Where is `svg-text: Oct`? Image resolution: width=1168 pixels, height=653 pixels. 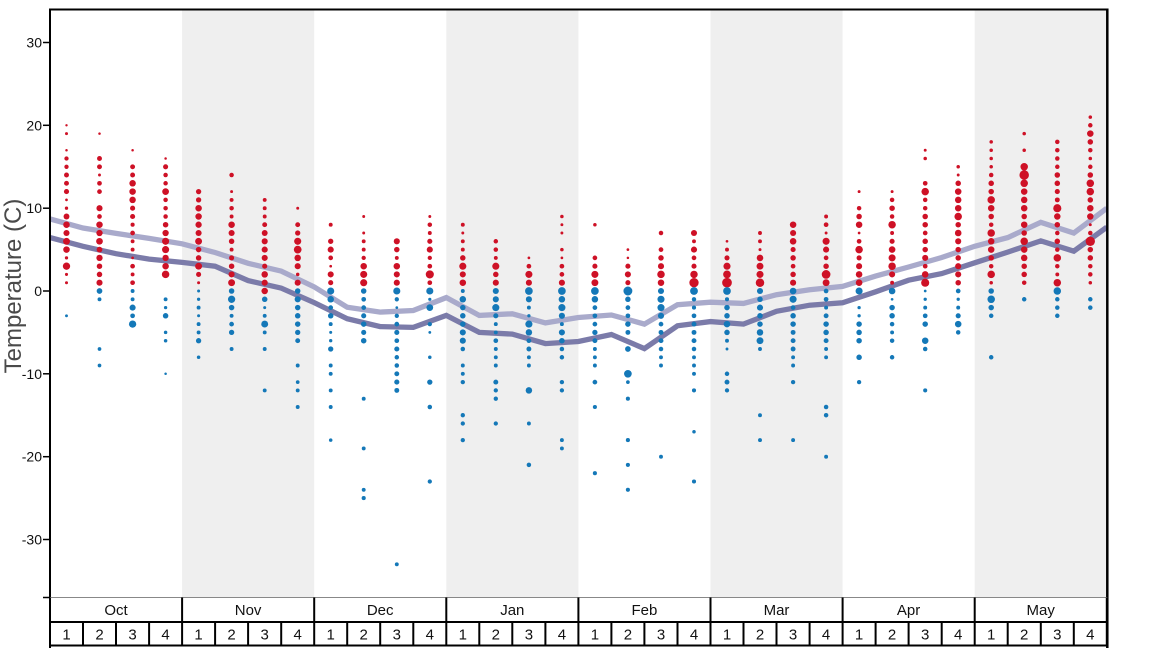 svg-text: Oct is located at coordinates (116, 610).